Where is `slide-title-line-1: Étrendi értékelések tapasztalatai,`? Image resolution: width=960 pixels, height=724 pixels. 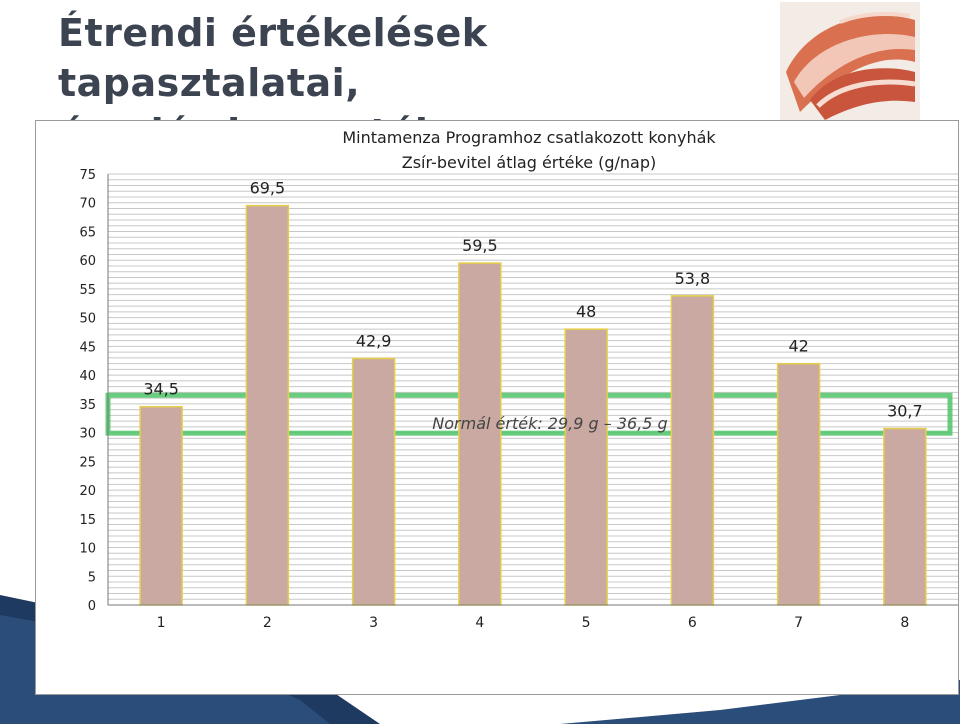
slide-title-line-1: Étrendi értékelések tapasztalatai, is located at coordinates (273, 58).